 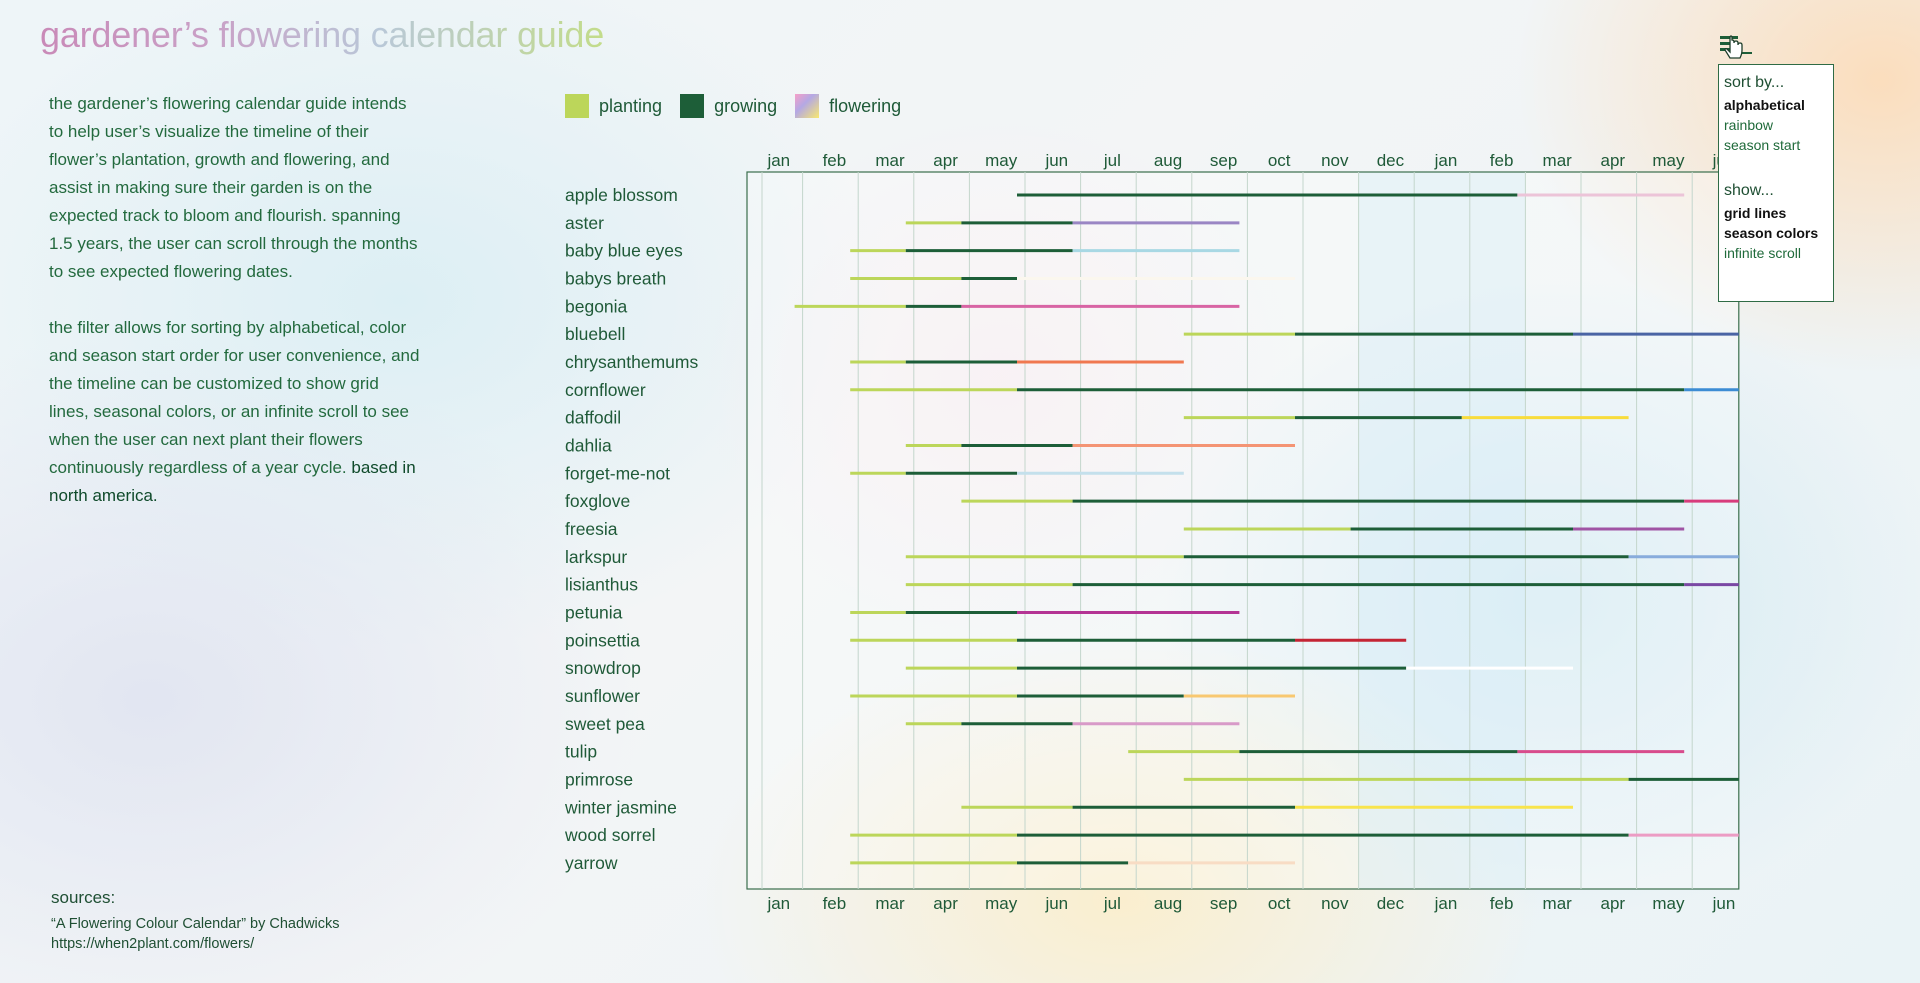 I want to click on flower-label: forget-me-not, so click(x=617, y=473).